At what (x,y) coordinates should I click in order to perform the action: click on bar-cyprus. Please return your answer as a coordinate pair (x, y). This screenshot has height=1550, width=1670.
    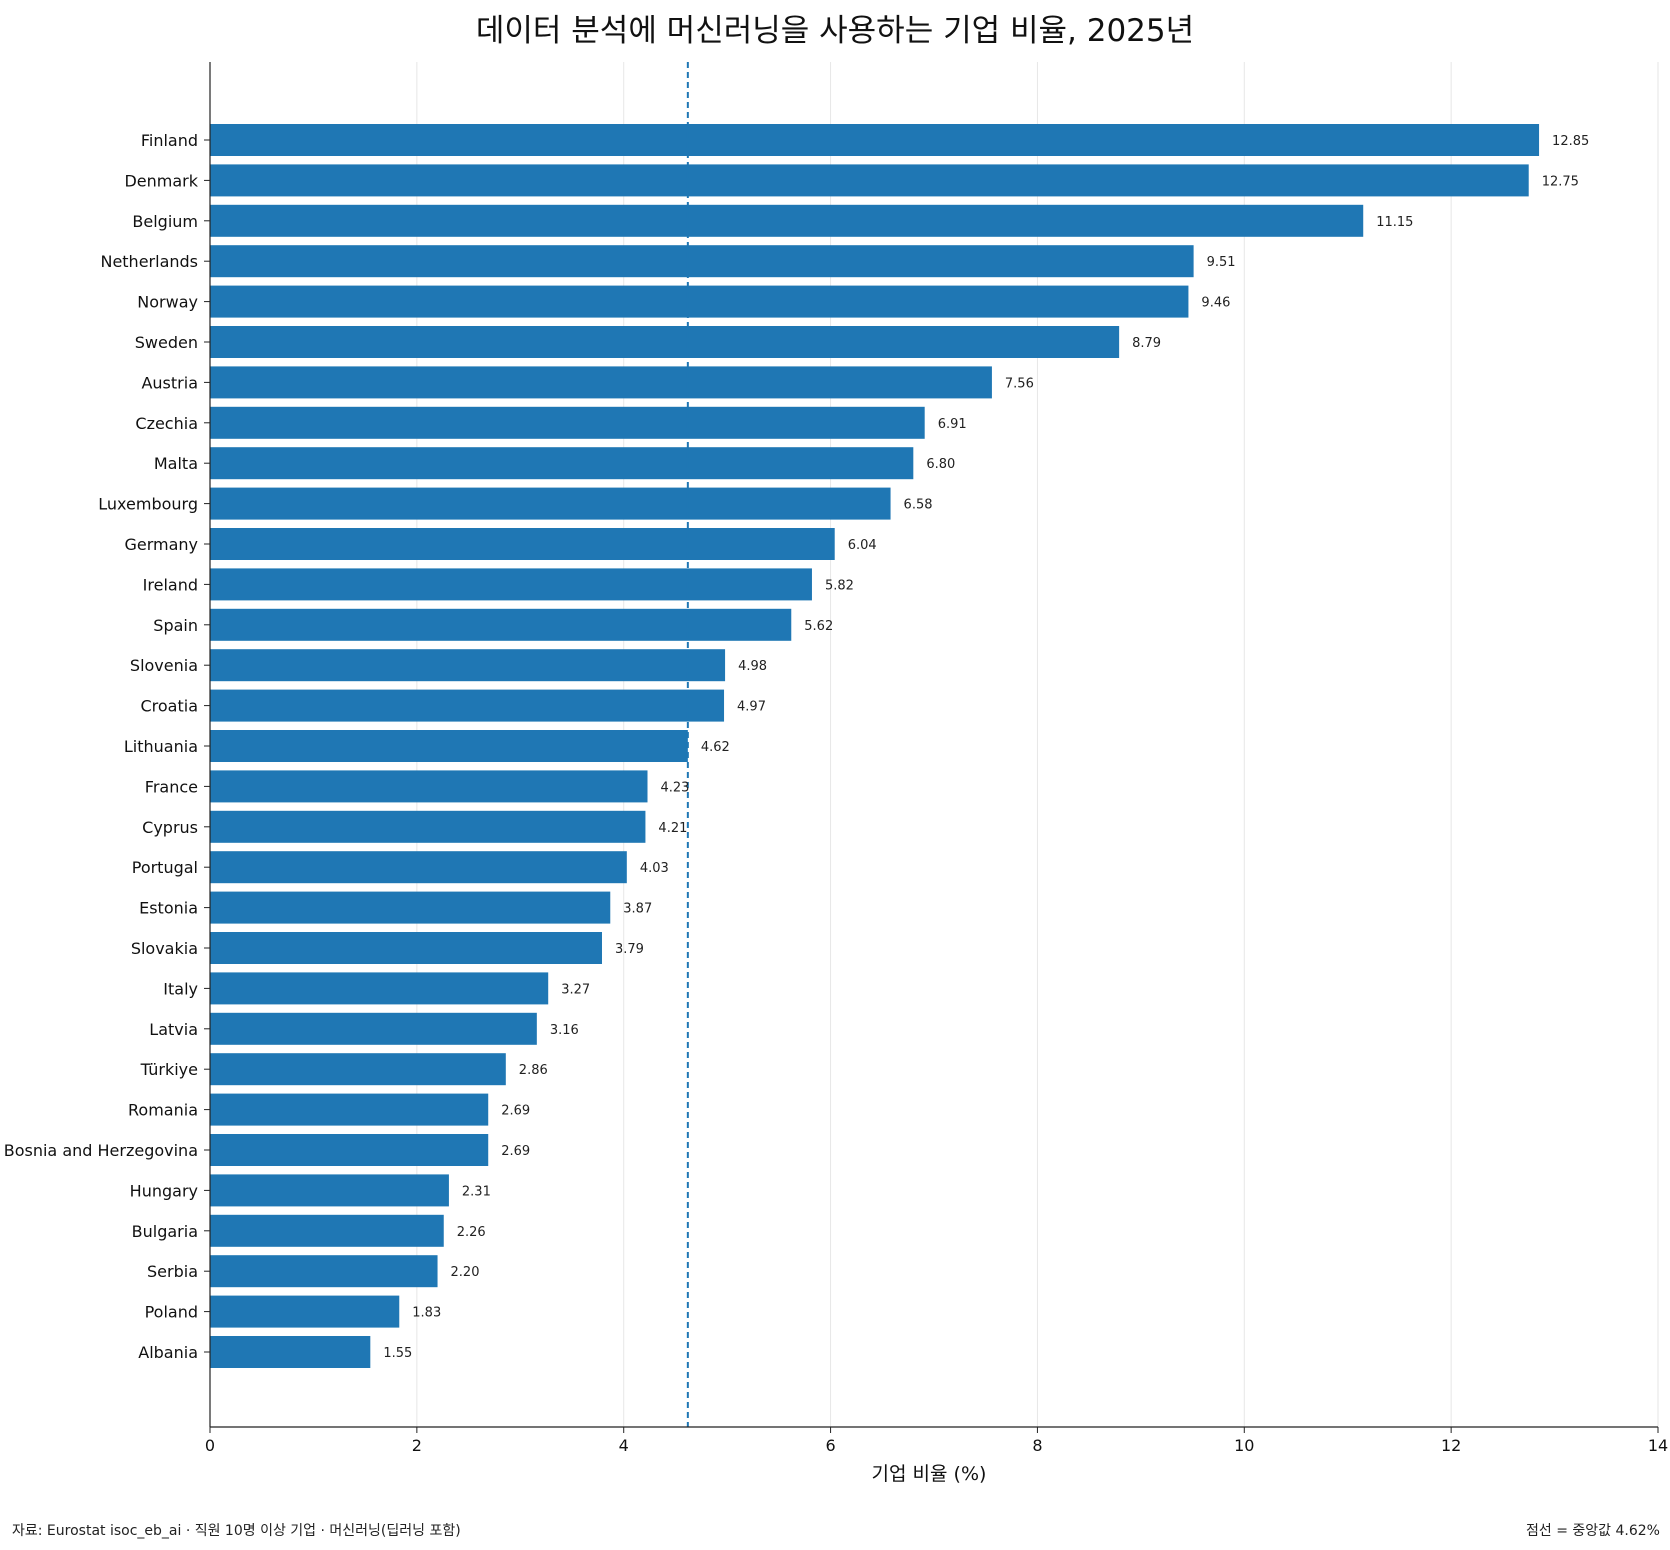
    Looking at the image, I should click on (428, 826).